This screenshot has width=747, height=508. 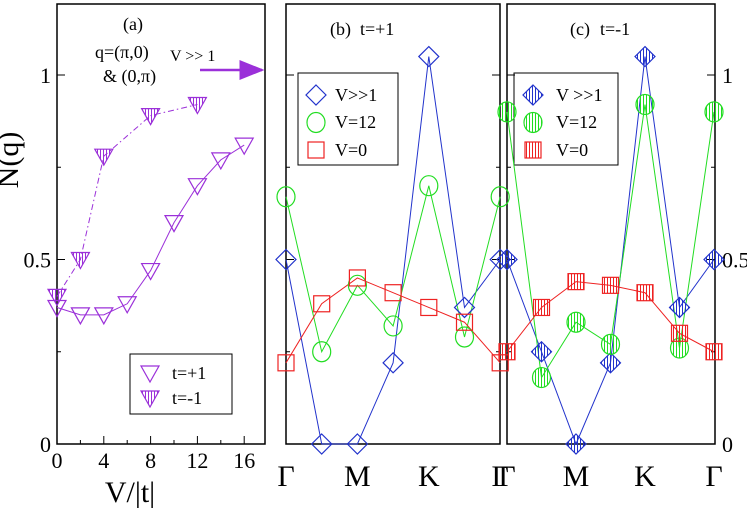 What do you see at coordinates (133, 24) in the screenshot?
I see `panel-a-label: (a)` at bounding box center [133, 24].